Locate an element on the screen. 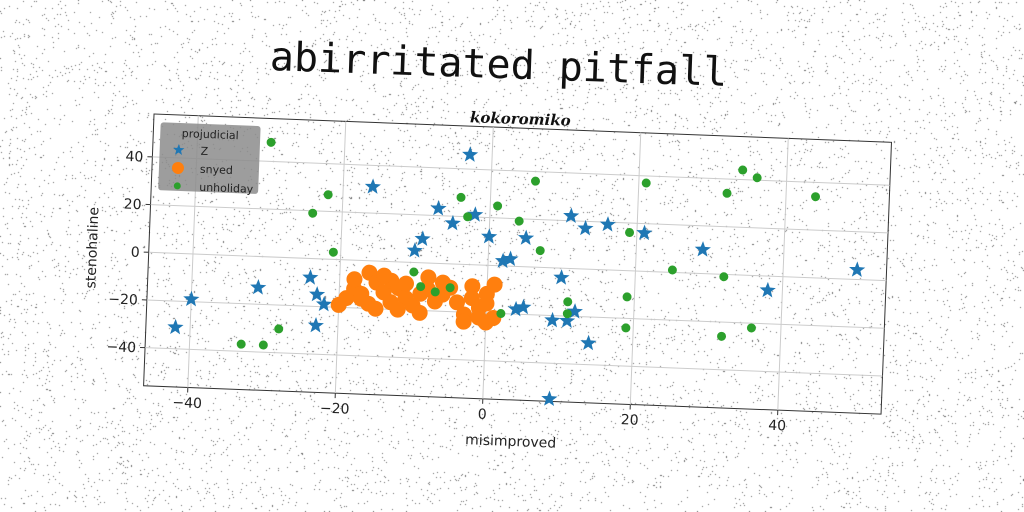  legend-star-icon is located at coordinates (179, 149).